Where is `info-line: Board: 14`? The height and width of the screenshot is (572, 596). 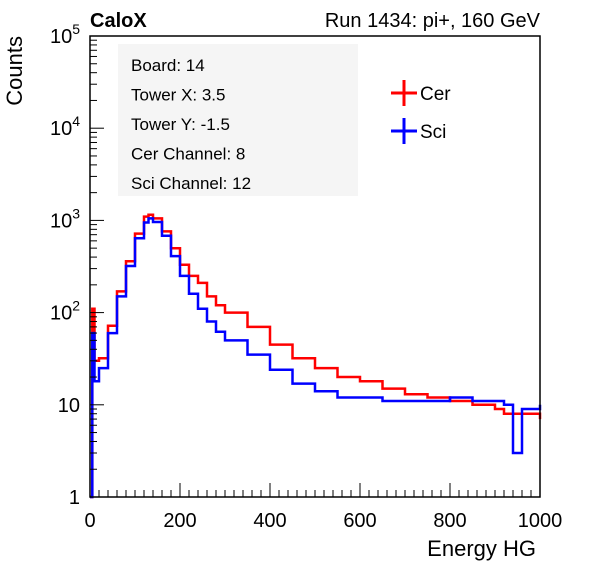
info-line: Board: 14 is located at coordinates (168, 65).